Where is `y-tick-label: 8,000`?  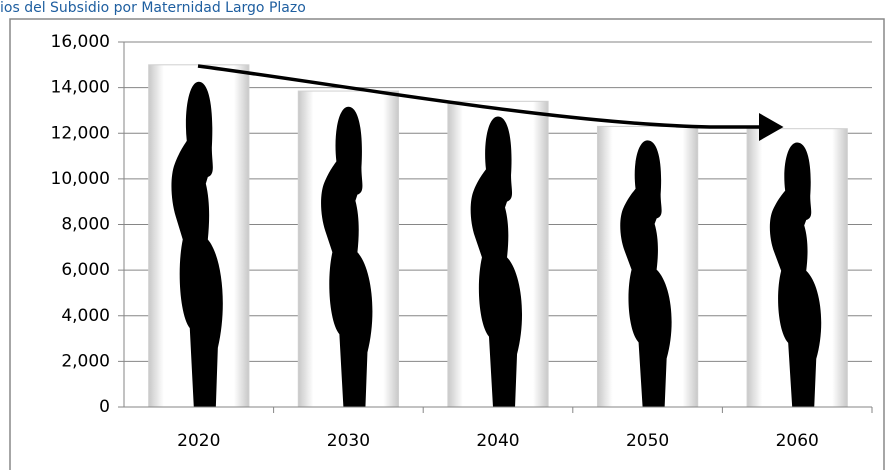 y-tick-label: 8,000 is located at coordinates (85, 225).